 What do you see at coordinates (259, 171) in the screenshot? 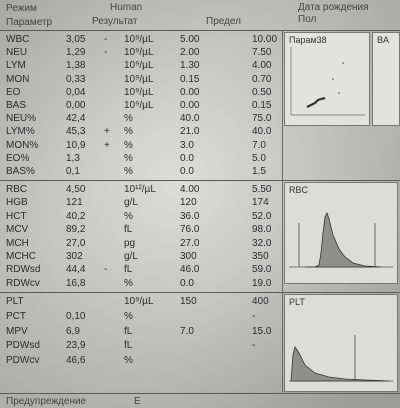
I see `range-high: 1.5` at bounding box center [259, 171].